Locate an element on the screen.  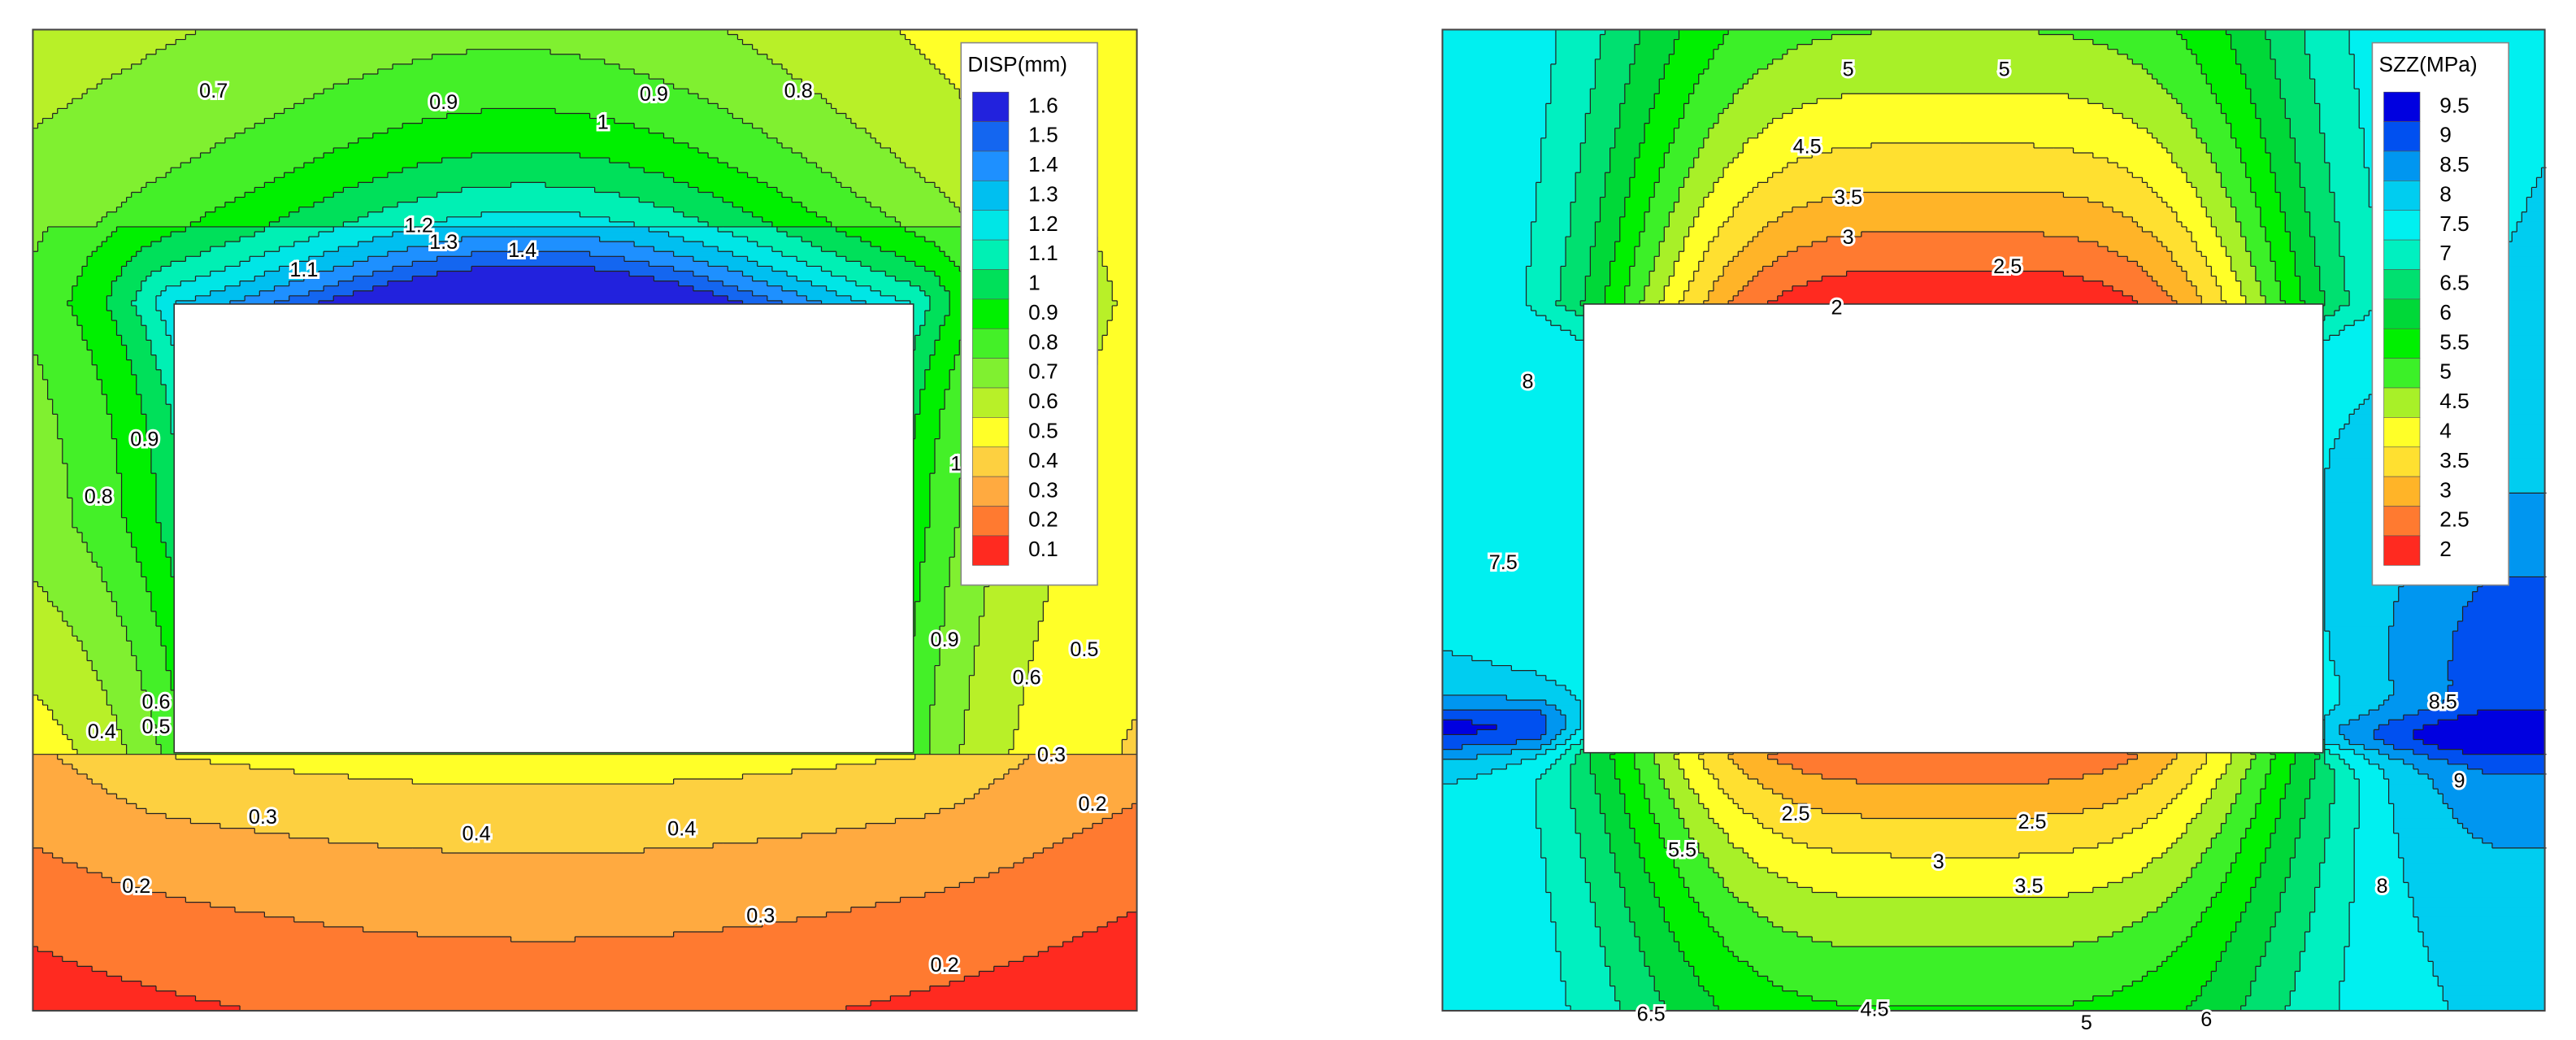
contour-label: 8.5 is located at coordinates (2443, 702).